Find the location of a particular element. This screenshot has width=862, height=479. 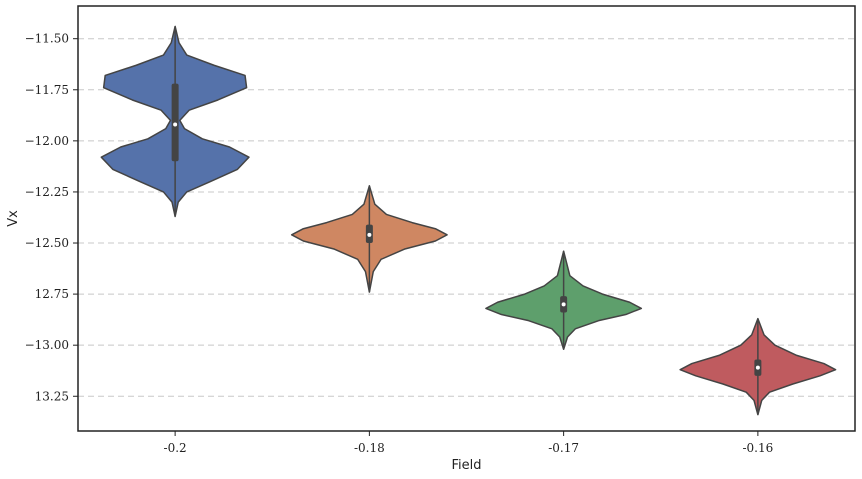

violin--0.17 is located at coordinates (564, 300).